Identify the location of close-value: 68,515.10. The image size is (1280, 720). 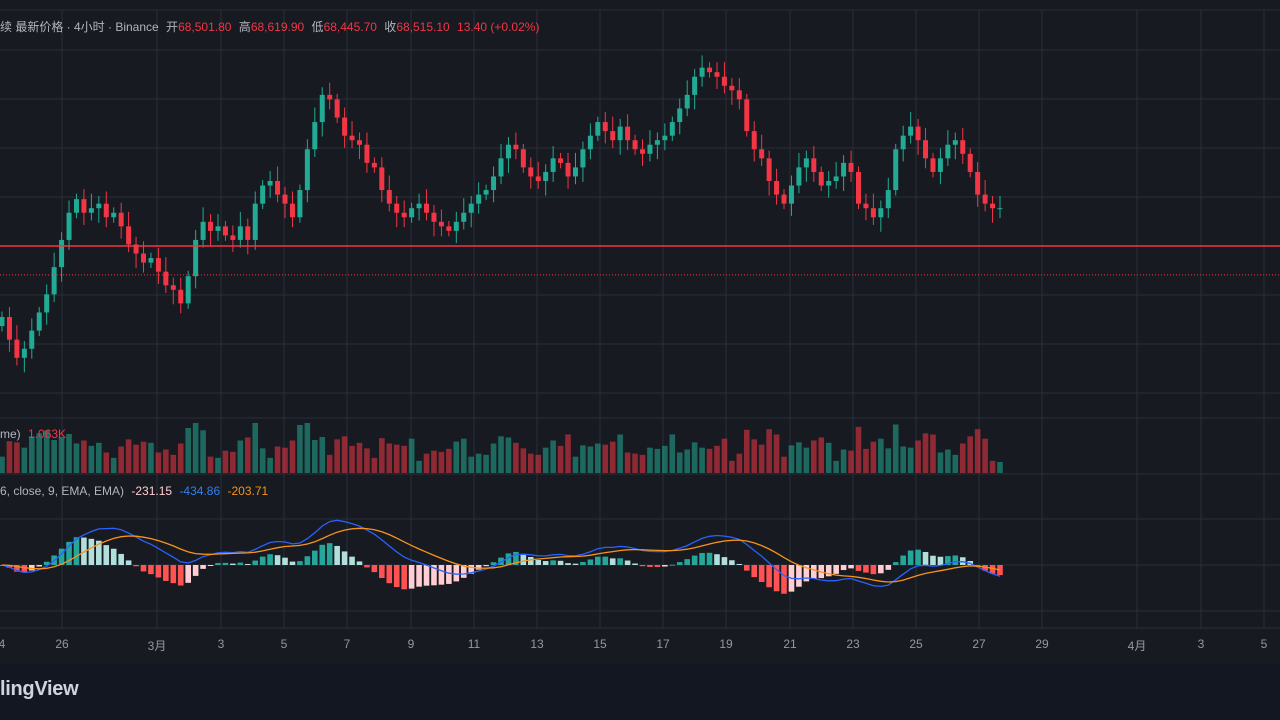
(423, 27).